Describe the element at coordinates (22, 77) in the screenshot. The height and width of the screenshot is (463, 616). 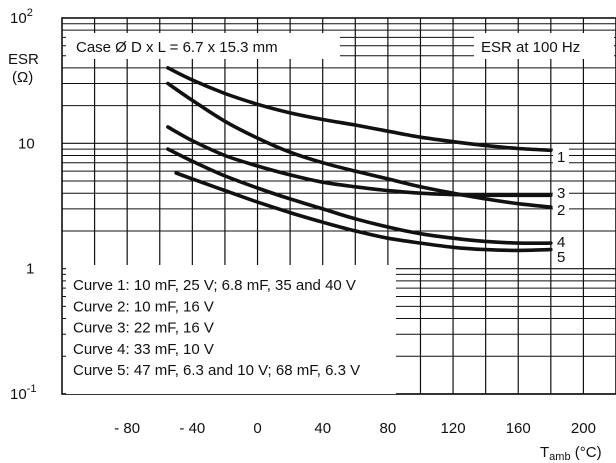
I see `y-axis-unit: (Ω)` at that location.